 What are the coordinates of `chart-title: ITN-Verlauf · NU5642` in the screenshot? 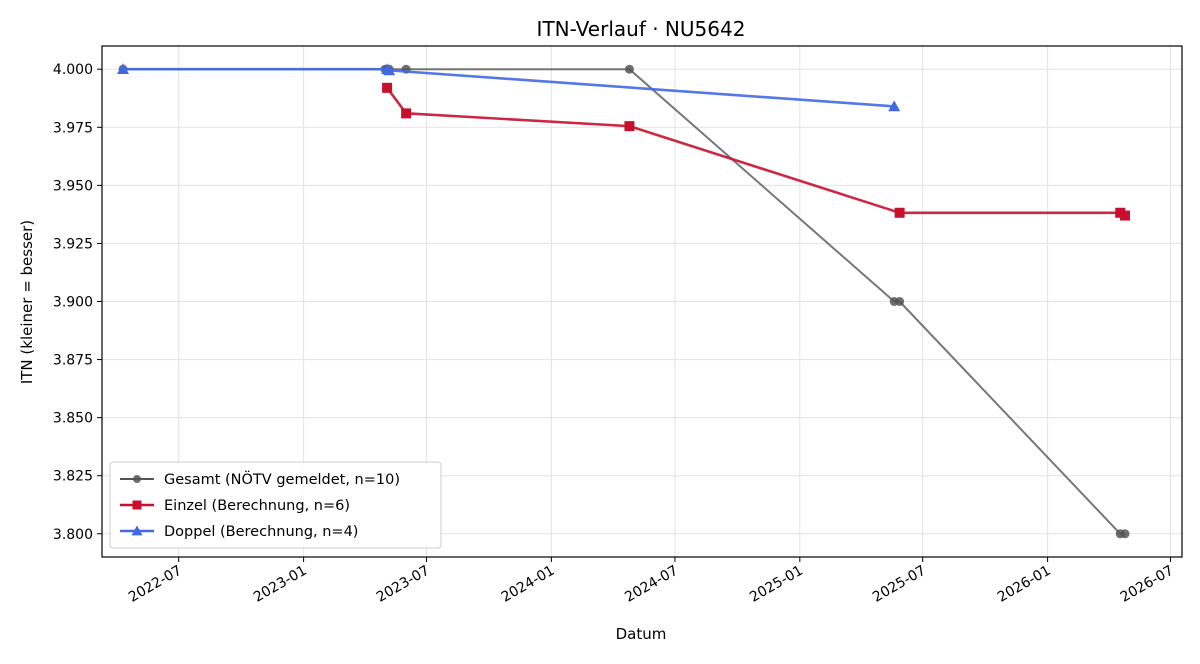 It's located at (641, 29).